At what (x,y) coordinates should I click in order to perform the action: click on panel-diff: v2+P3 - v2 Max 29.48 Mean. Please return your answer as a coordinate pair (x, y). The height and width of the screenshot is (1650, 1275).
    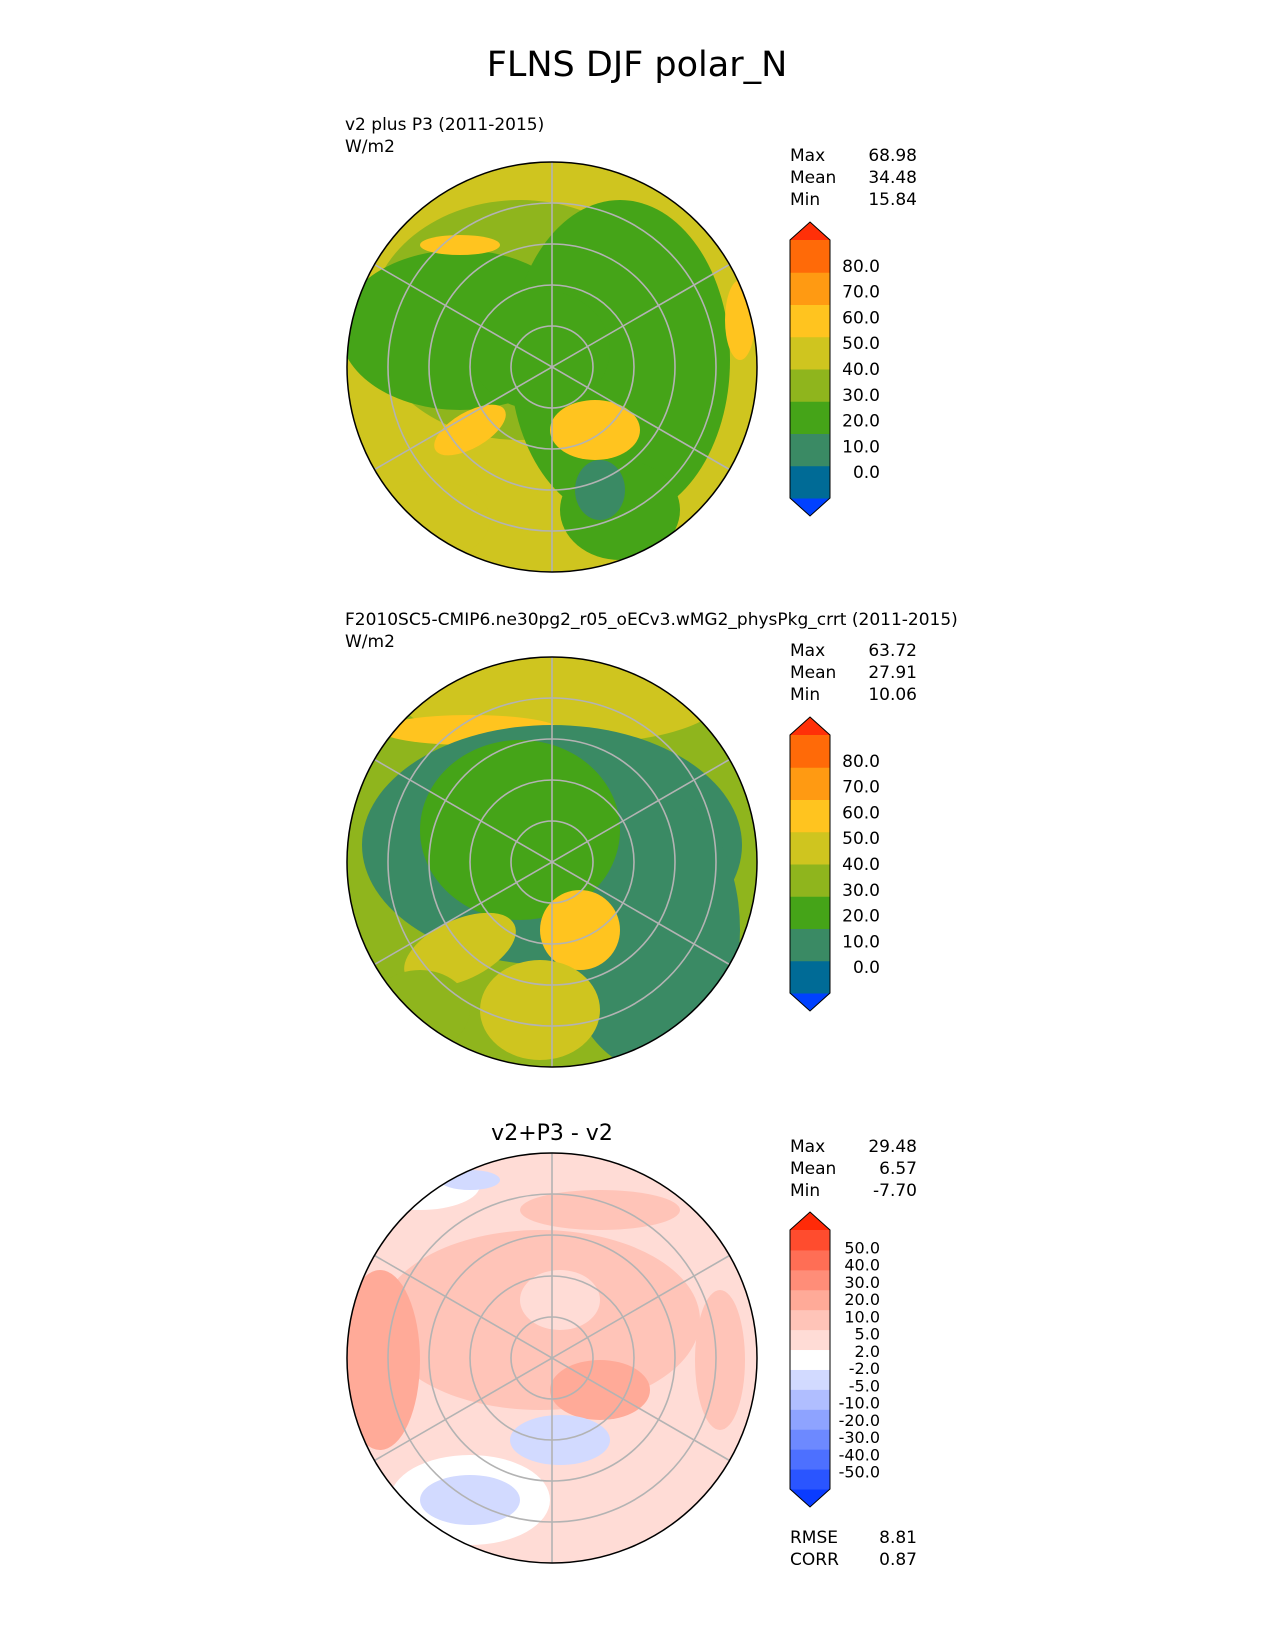
    Looking at the image, I should click on (631, 1345).